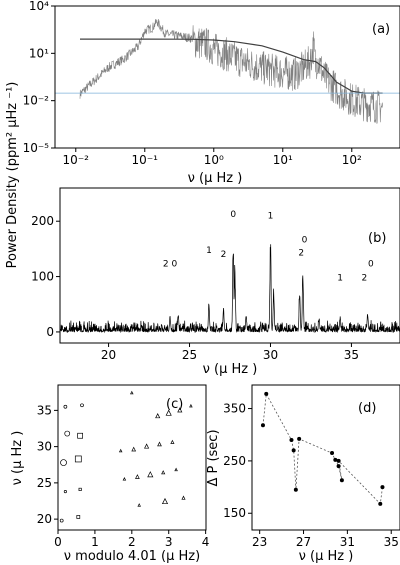 The width and height of the screenshot is (400, 565). Describe the element at coordinates (145, 160) in the screenshot. I see `x-tick-label: 10⁻¹` at that location.